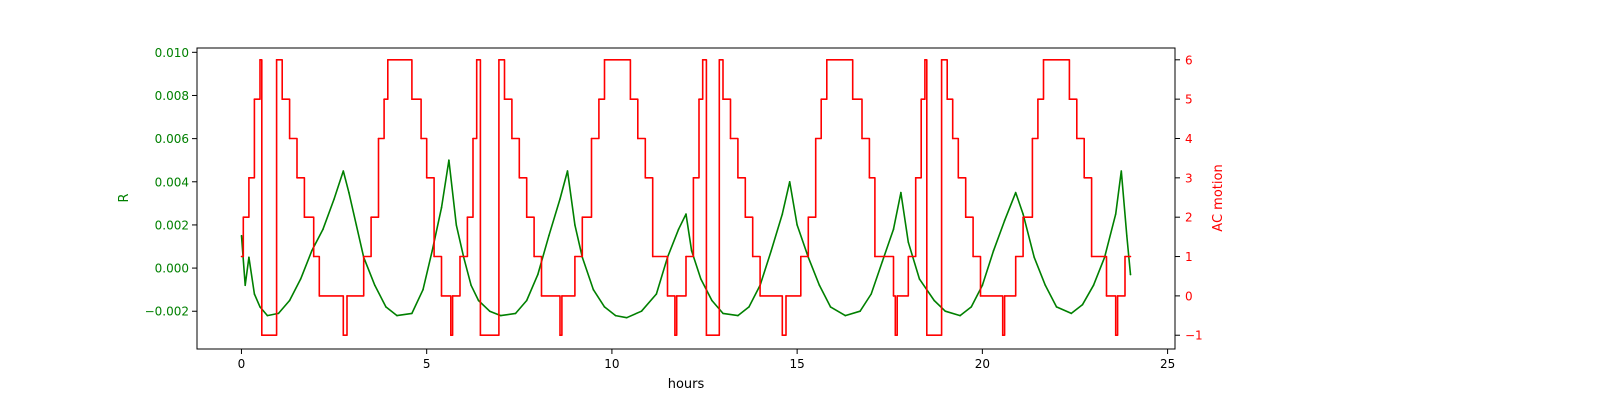 The image size is (1600, 400). Describe the element at coordinates (796, 364) in the screenshot. I see `x-tick-label: 15` at that location.